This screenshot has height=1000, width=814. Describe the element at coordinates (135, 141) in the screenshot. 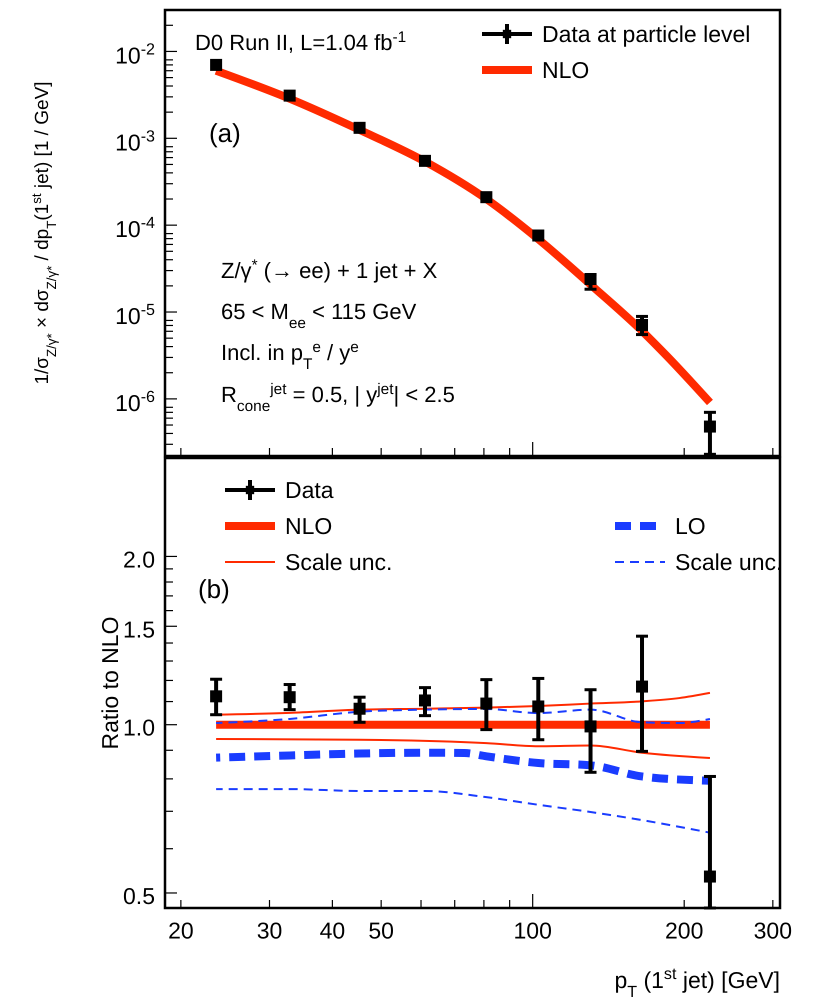

I see `y-tick-label: 10$^{-3}$` at that location.